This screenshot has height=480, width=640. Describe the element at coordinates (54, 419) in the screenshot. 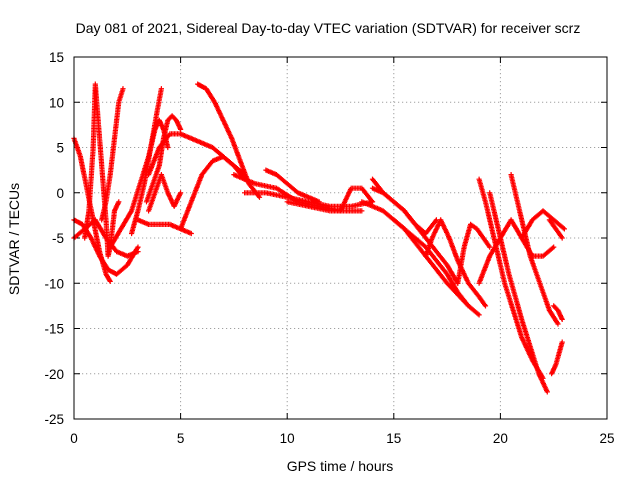

I see `y-tick-label: -25` at that location.